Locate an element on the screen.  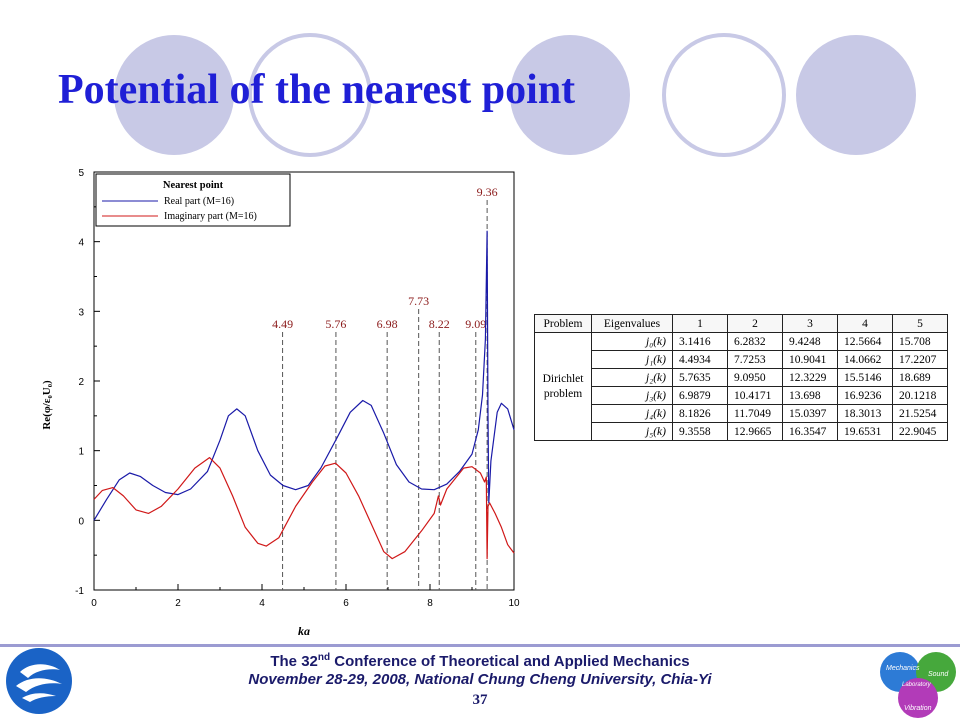
fn-cell: j₂(k) is located at coordinates (632, 377).